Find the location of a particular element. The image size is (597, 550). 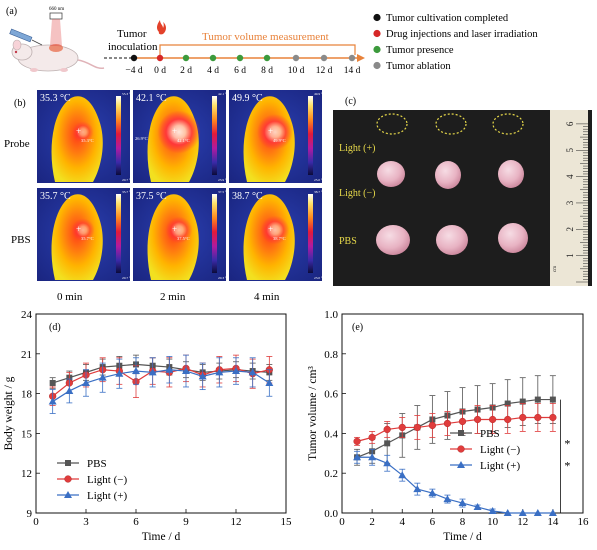

photo-background is located at coordinates (462, 198).